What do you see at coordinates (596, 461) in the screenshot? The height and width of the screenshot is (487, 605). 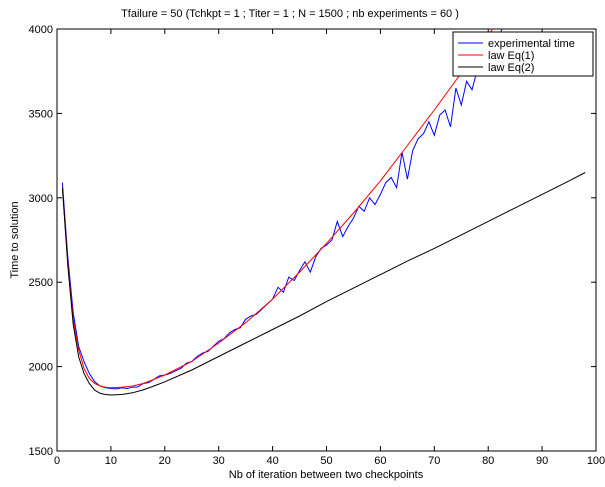 I see `x-tick-label: 100` at bounding box center [596, 461].